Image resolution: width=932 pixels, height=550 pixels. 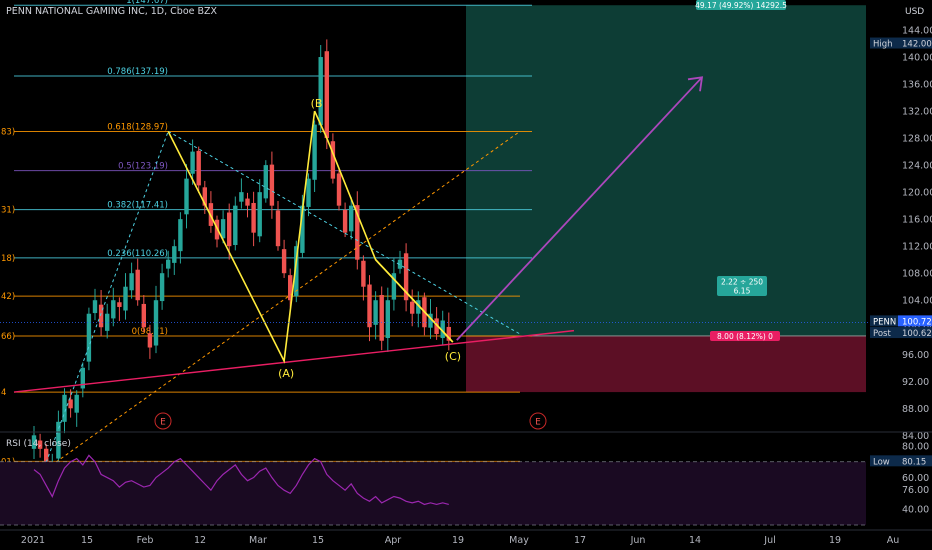 I want to click on event-marker-label: E, so click(x=163, y=423).